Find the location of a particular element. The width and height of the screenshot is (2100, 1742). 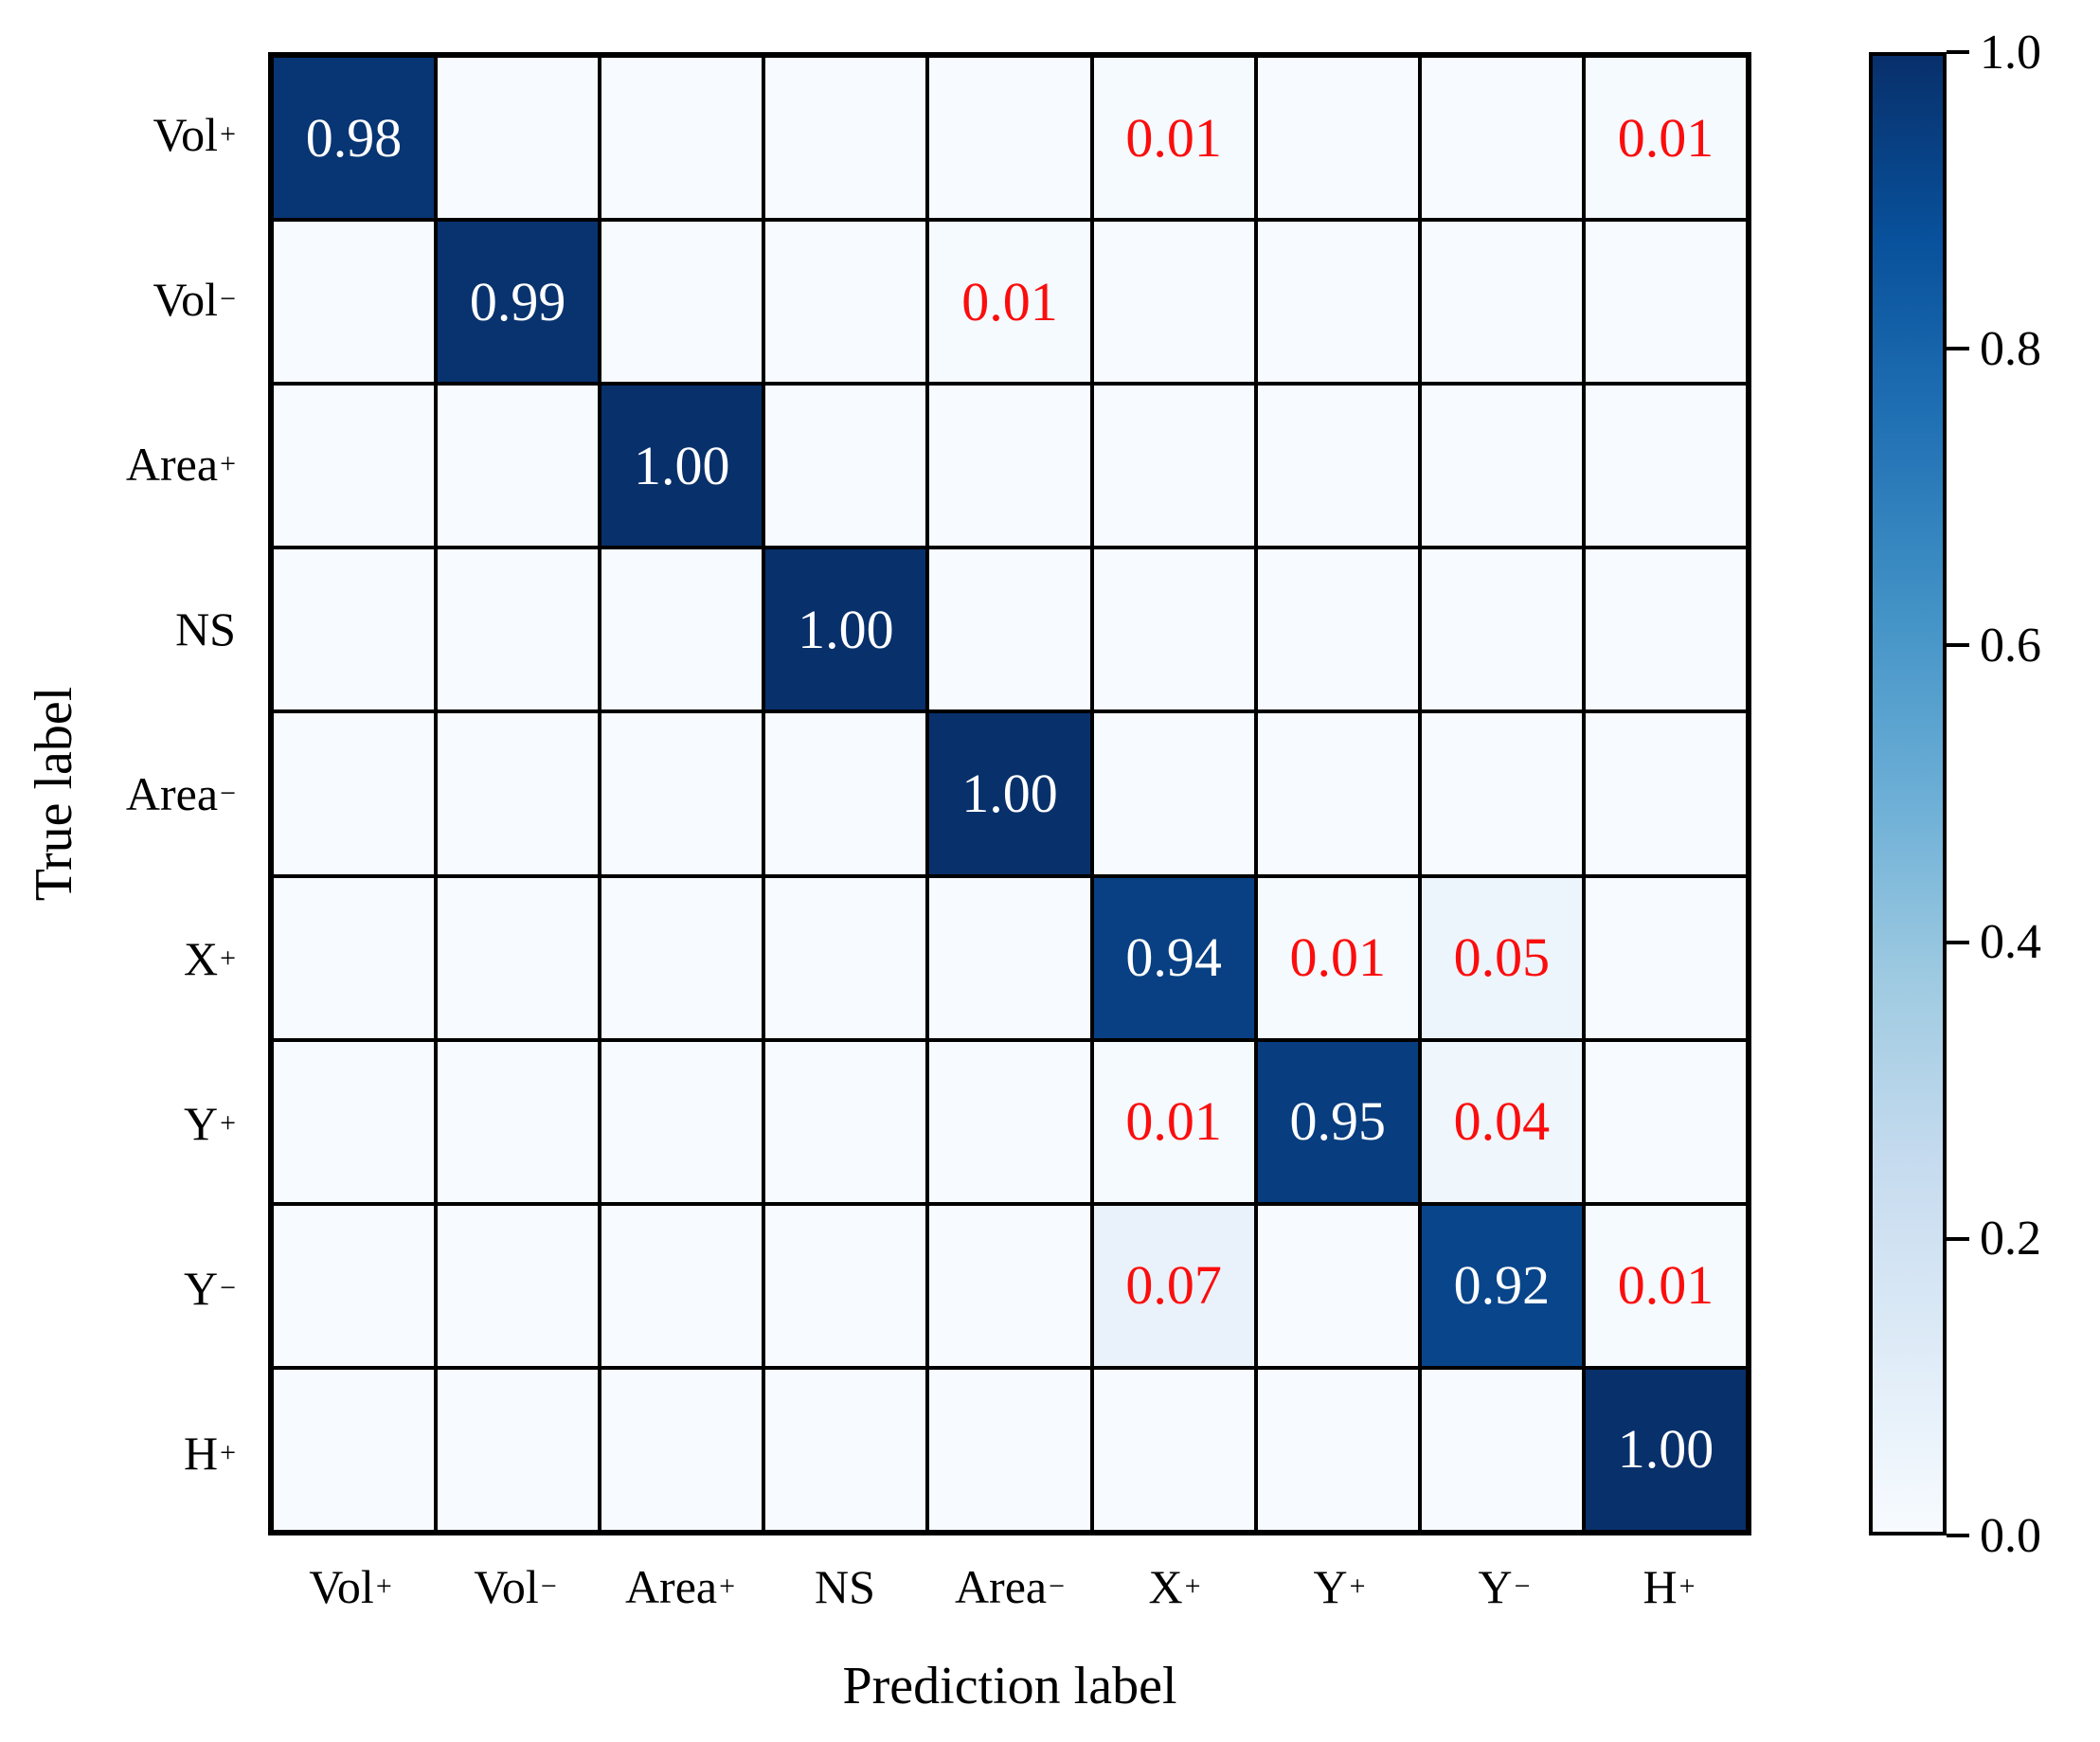

matrix-cell: 0.07 is located at coordinates (1173, 1285).